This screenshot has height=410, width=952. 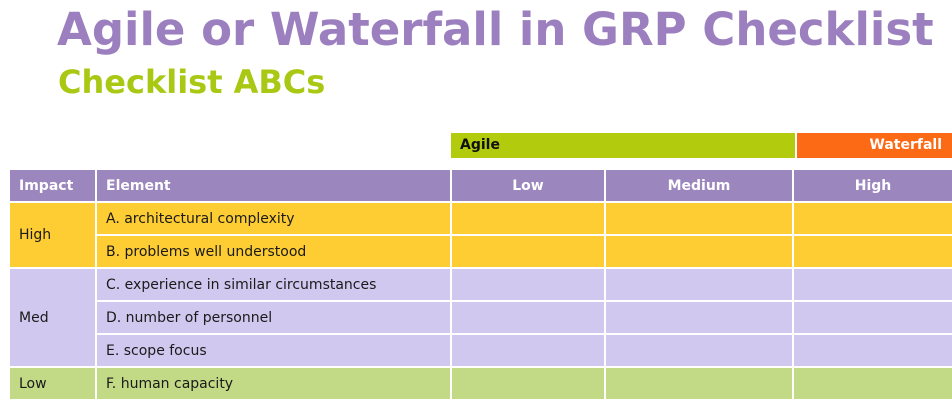 I want to click on table-row: B. problems well understood, so click(x=480, y=251).